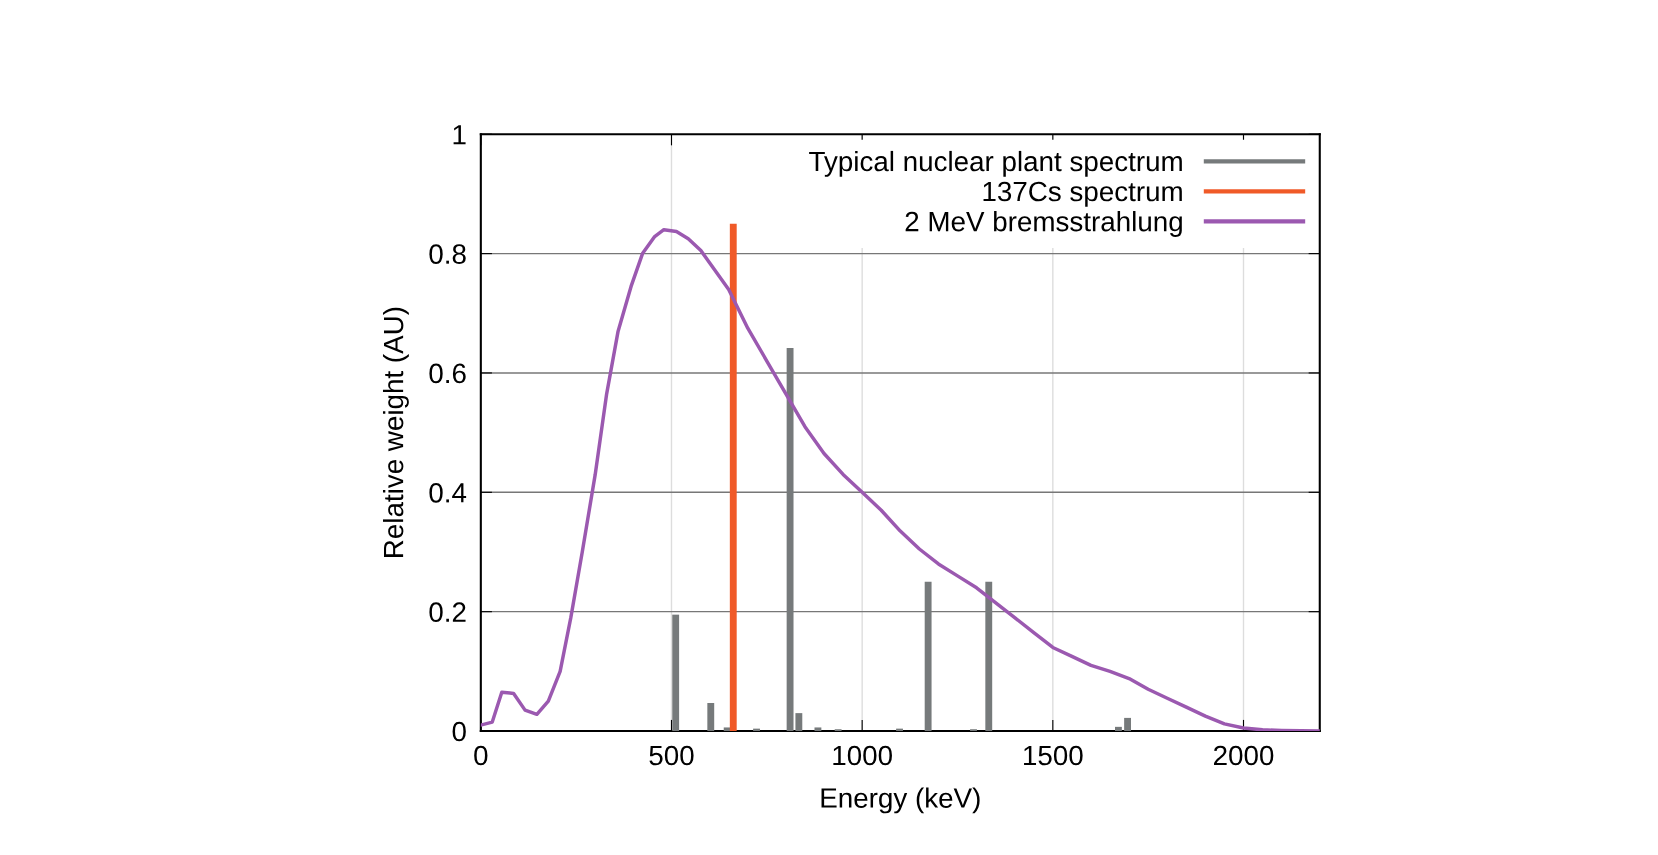  I want to click on x-tick-label: 1000, so click(862, 755).